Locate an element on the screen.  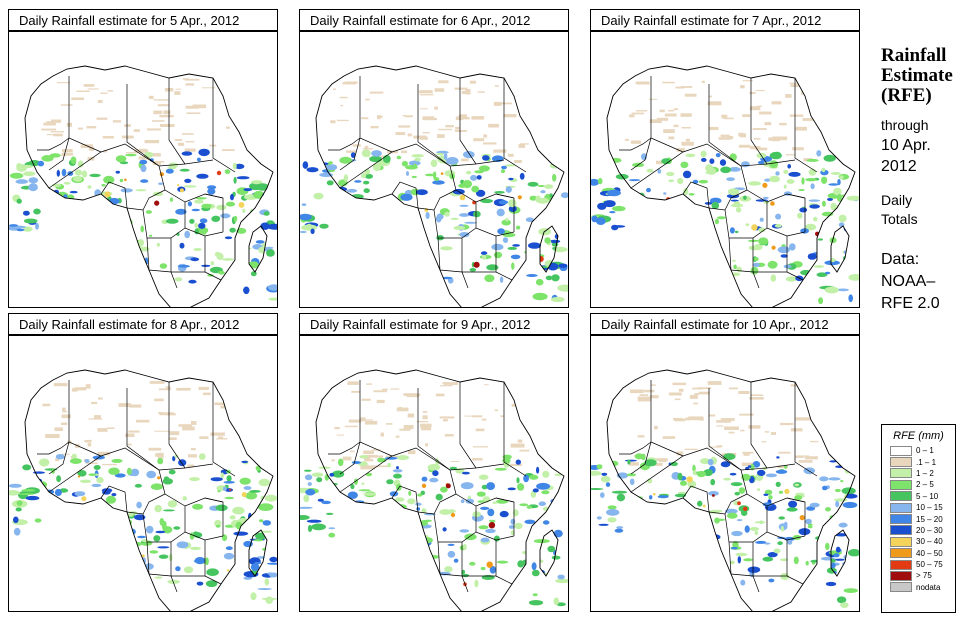
ocean-rain-layer is located at coordinates (143, 534).